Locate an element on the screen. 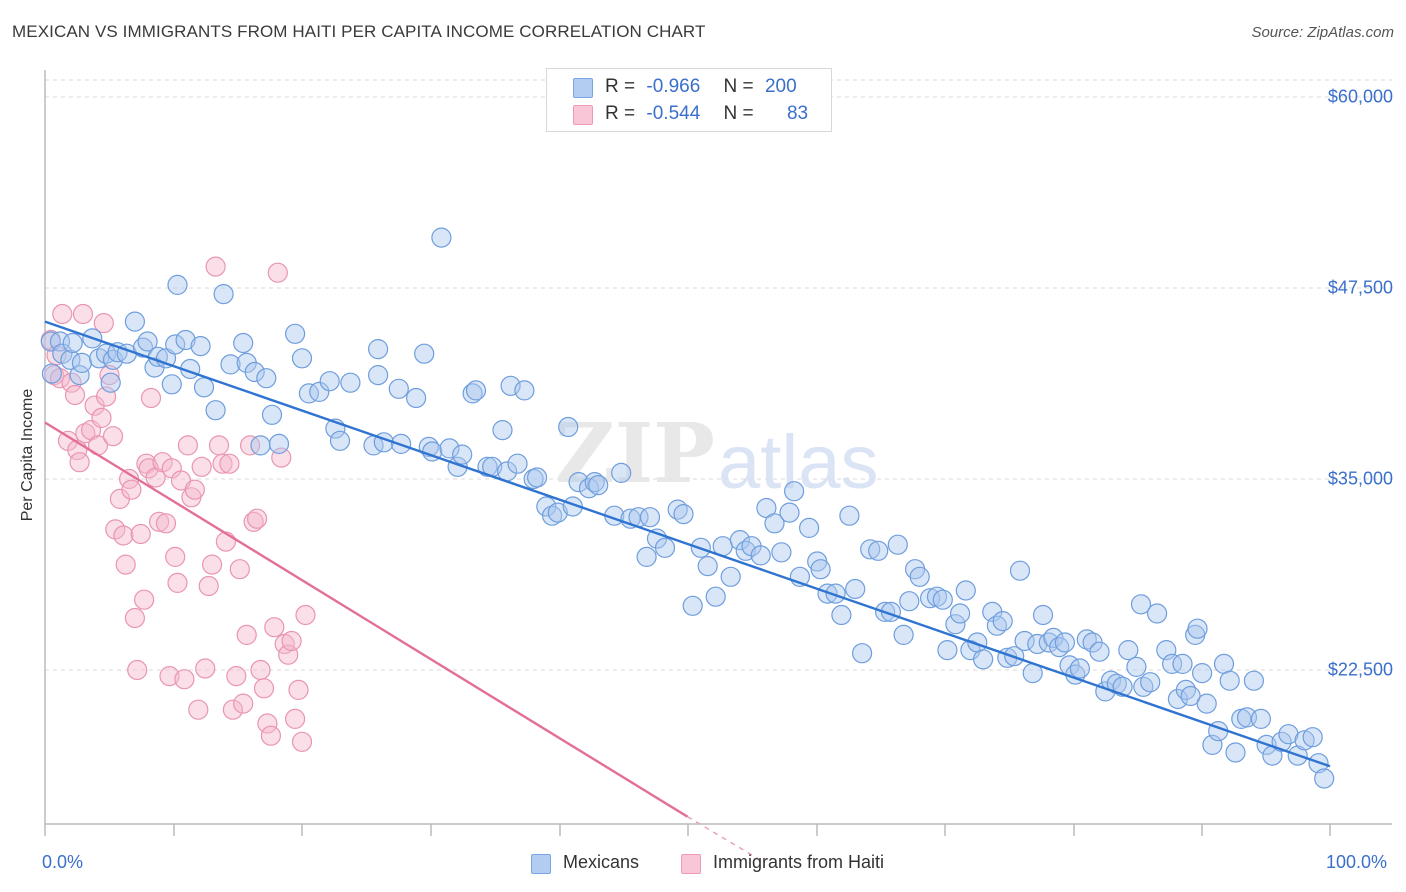 The image size is (1406, 892). legend-r-value: -0.966 is located at coordinates (673, 86).